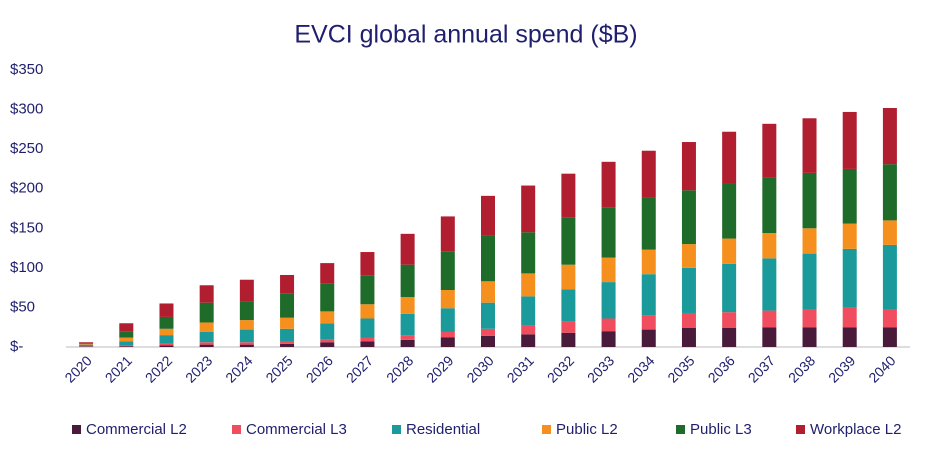 This screenshot has height=457, width=933. Describe the element at coordinates (16, 346) in the screenshot. I see `y-tick-label: $-` at that location.